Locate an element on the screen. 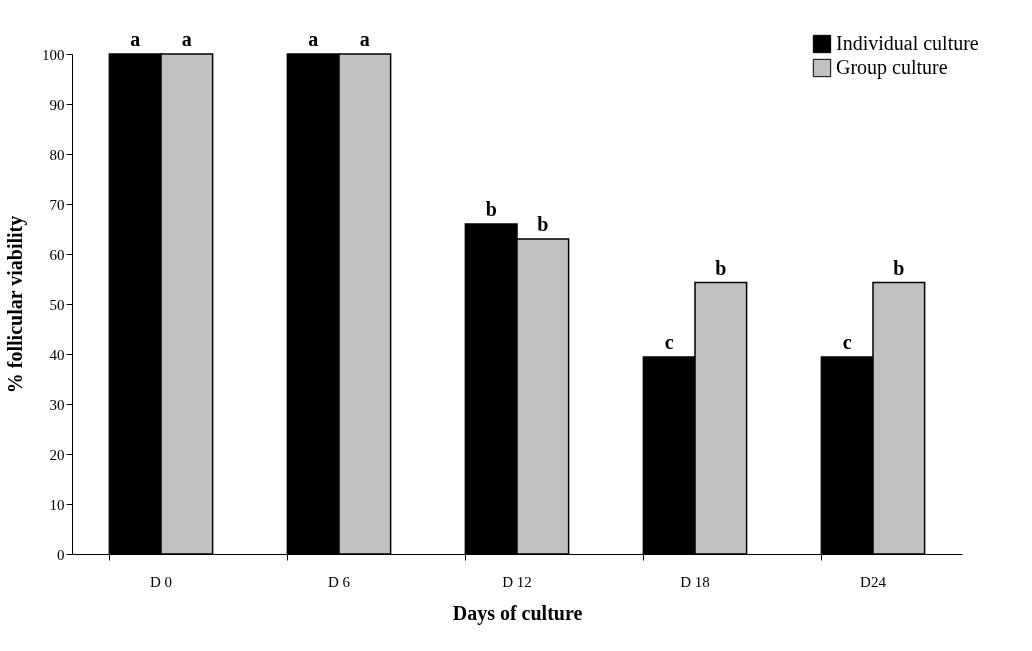  y-tick-label: 60 is located at coordinates (57, 254).